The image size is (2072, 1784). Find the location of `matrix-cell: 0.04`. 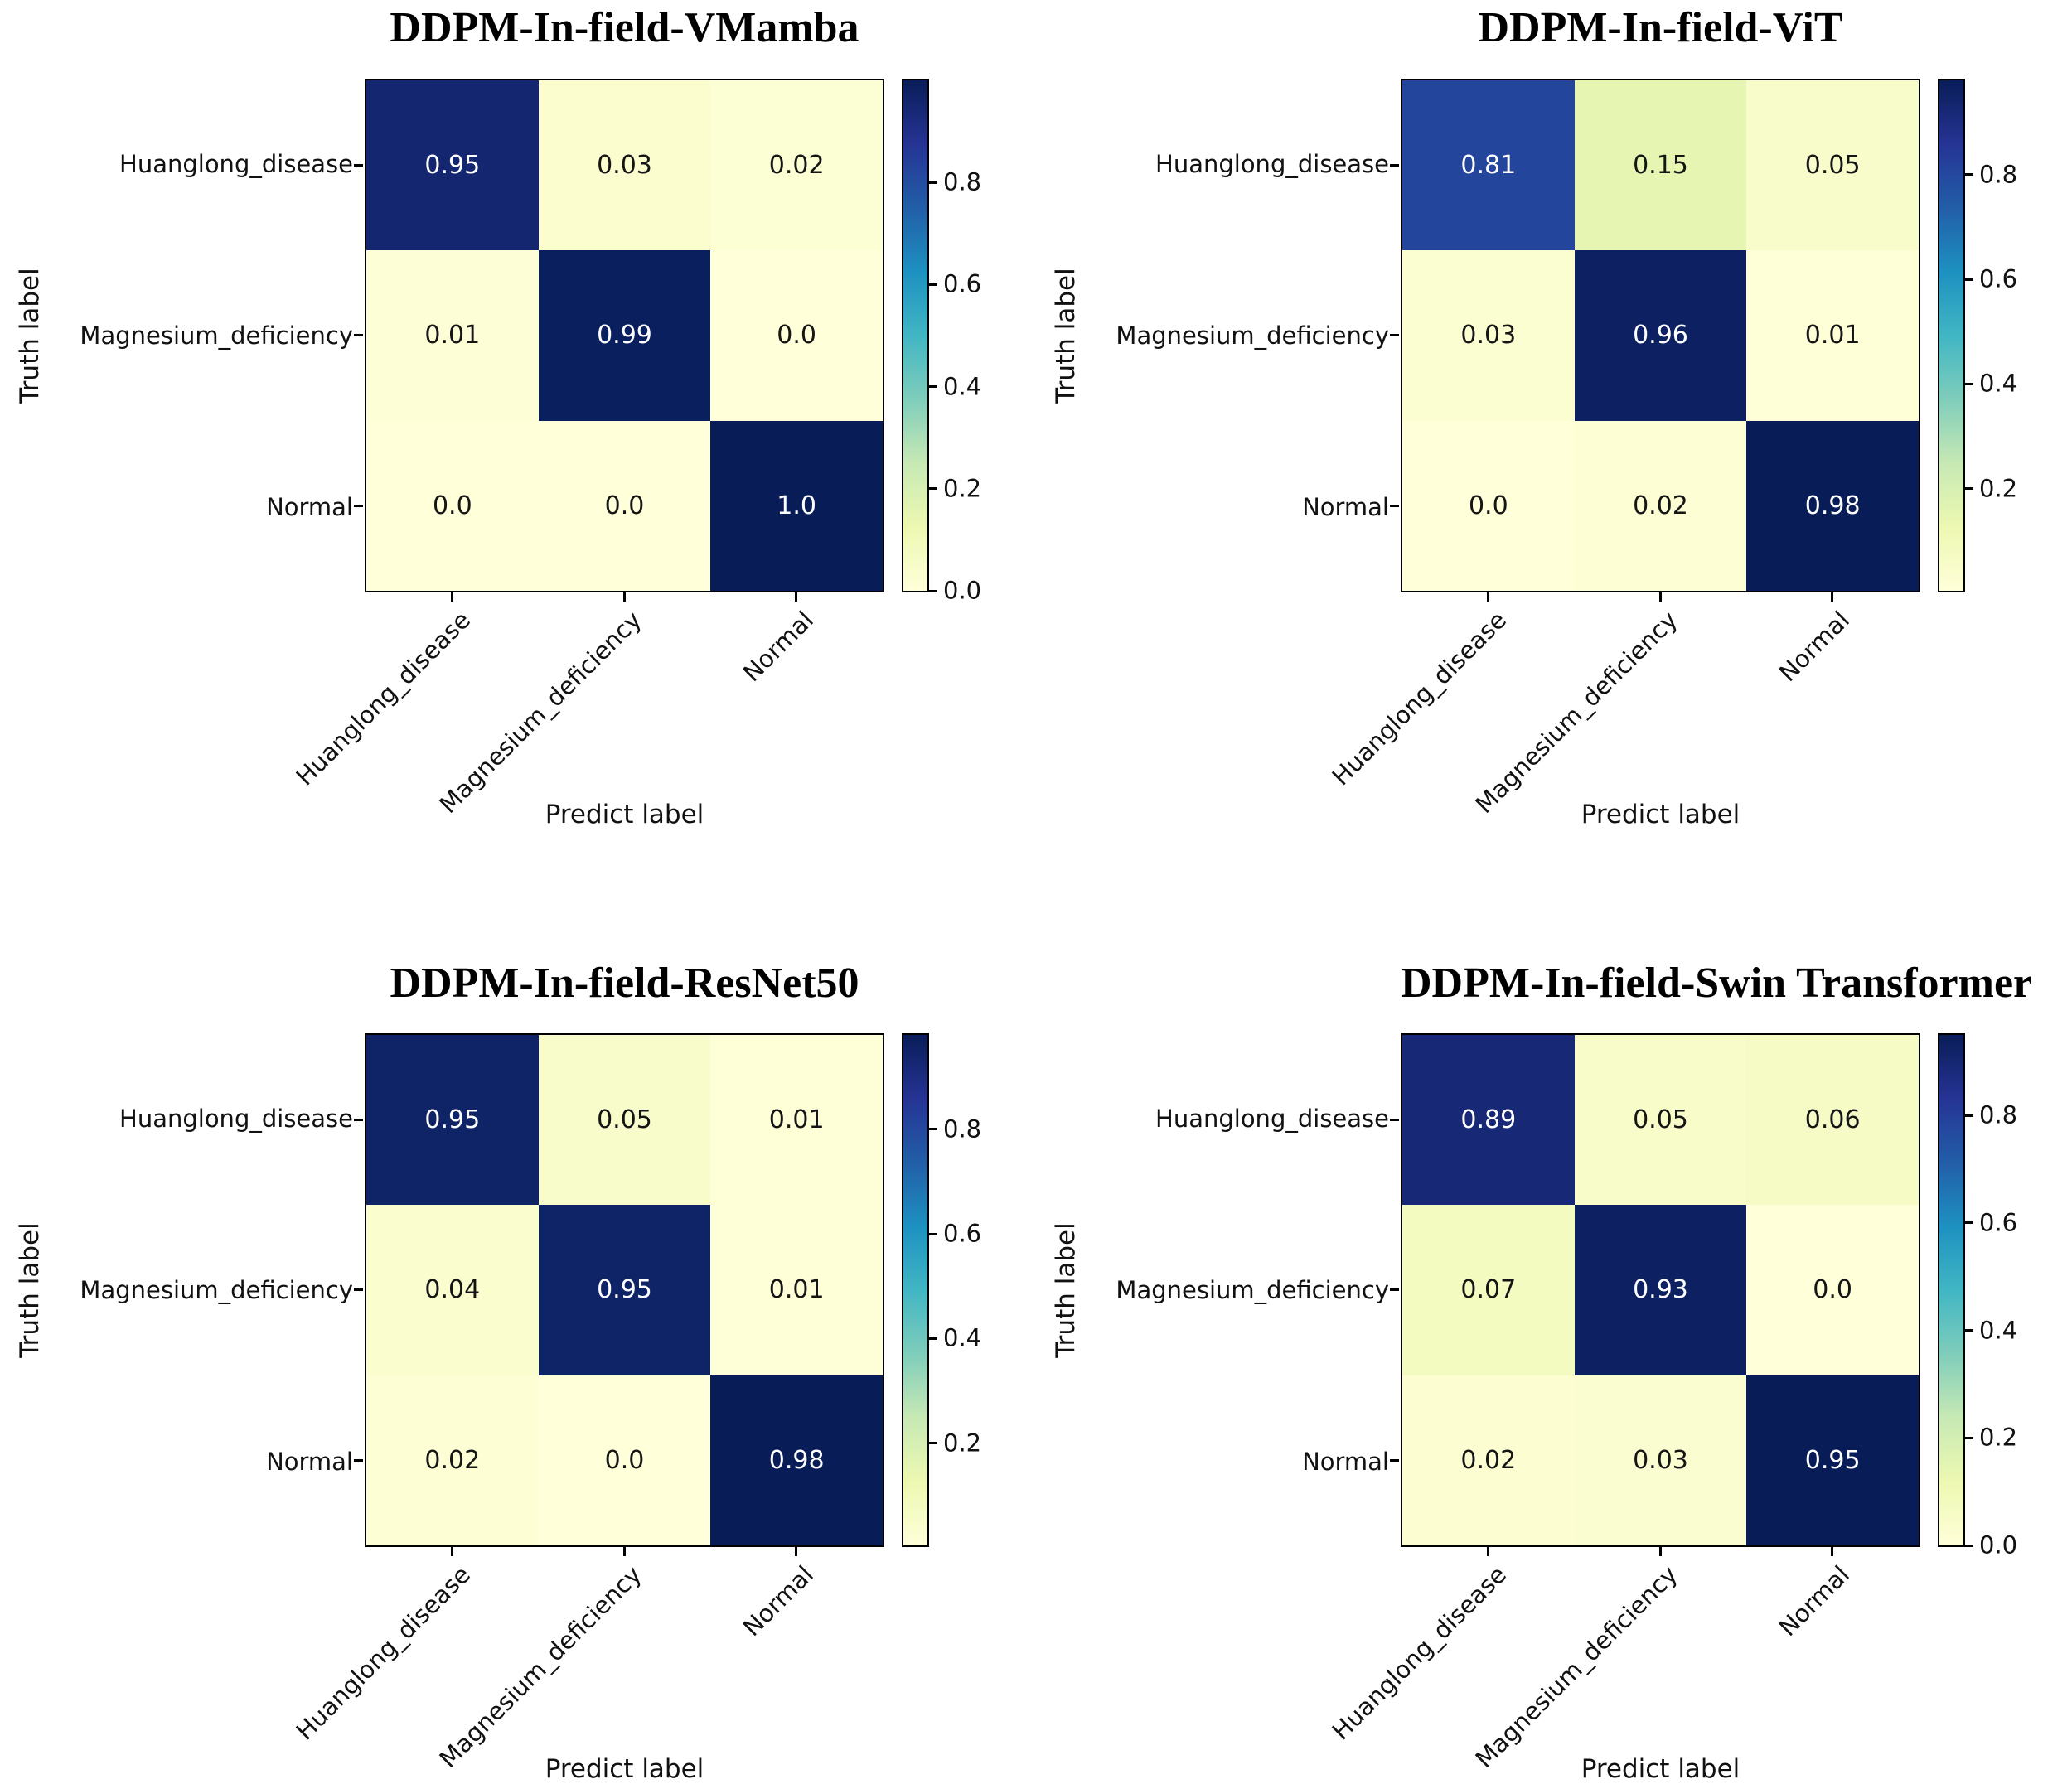

matrix-cell: 0.04 is located at coordinates (452, 1290).